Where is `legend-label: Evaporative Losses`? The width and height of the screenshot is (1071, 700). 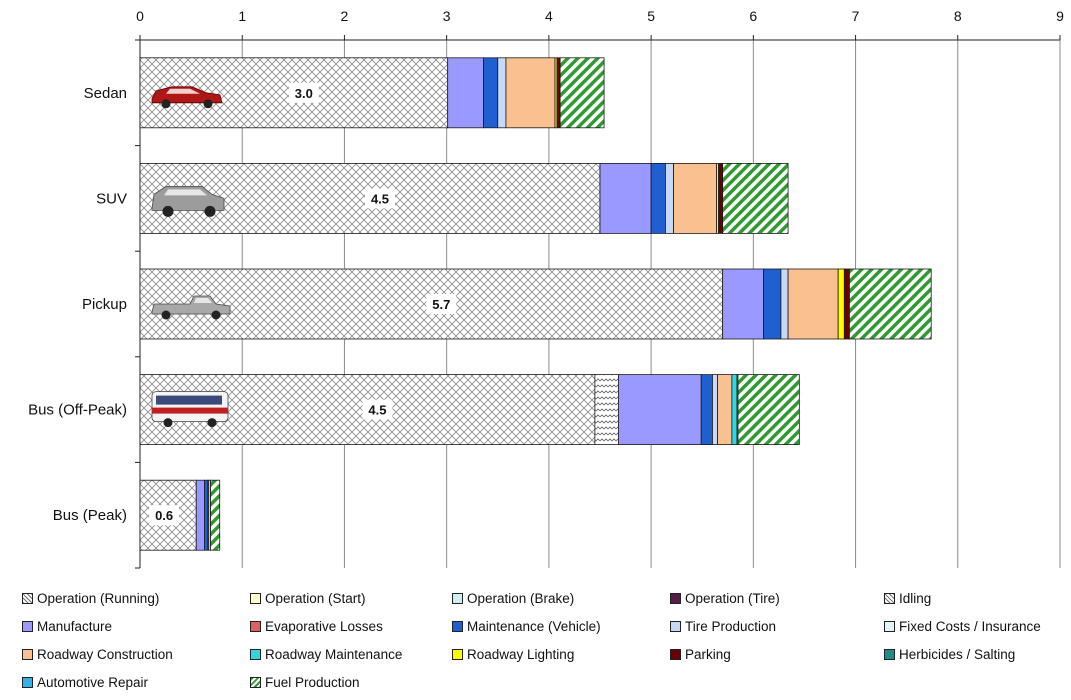
legend-label: Evaporative Losses is located at coordinates (324, 626).